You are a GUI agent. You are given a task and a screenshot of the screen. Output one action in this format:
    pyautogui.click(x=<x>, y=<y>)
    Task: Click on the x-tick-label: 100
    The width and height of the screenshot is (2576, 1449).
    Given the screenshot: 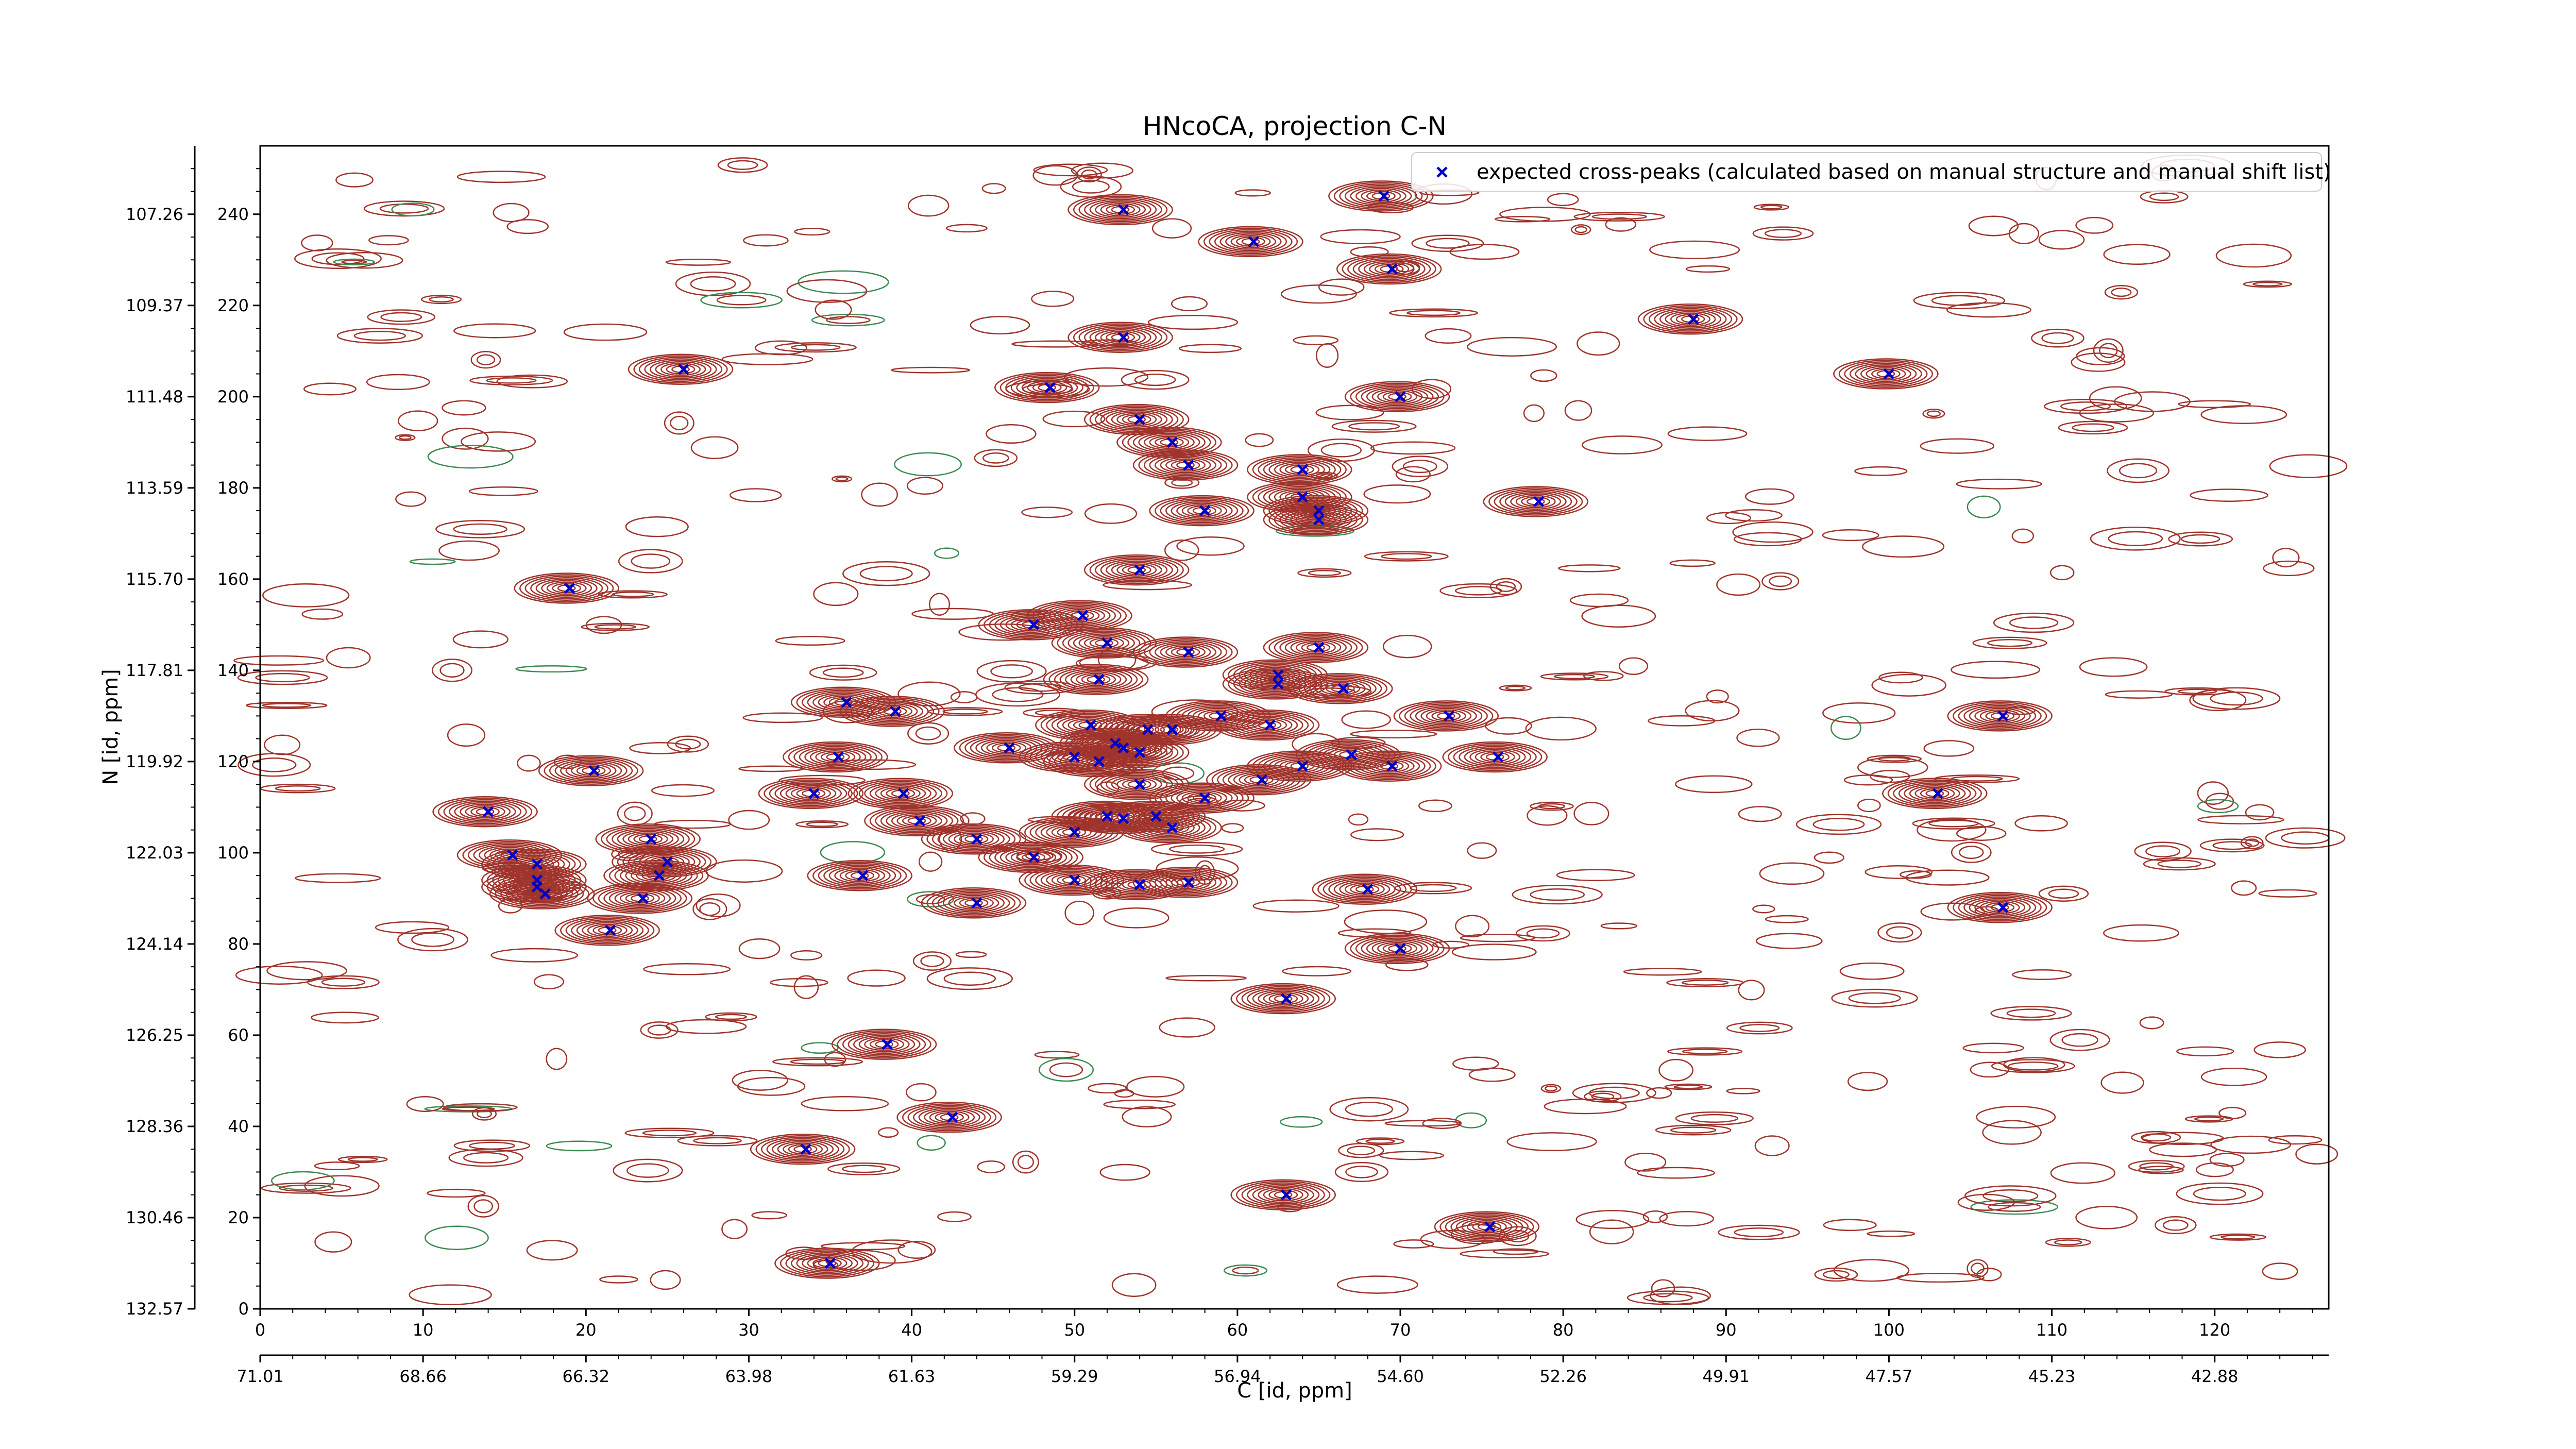 What is the action you would take?
    pyautogui.click(x=1889, y=1330)
    